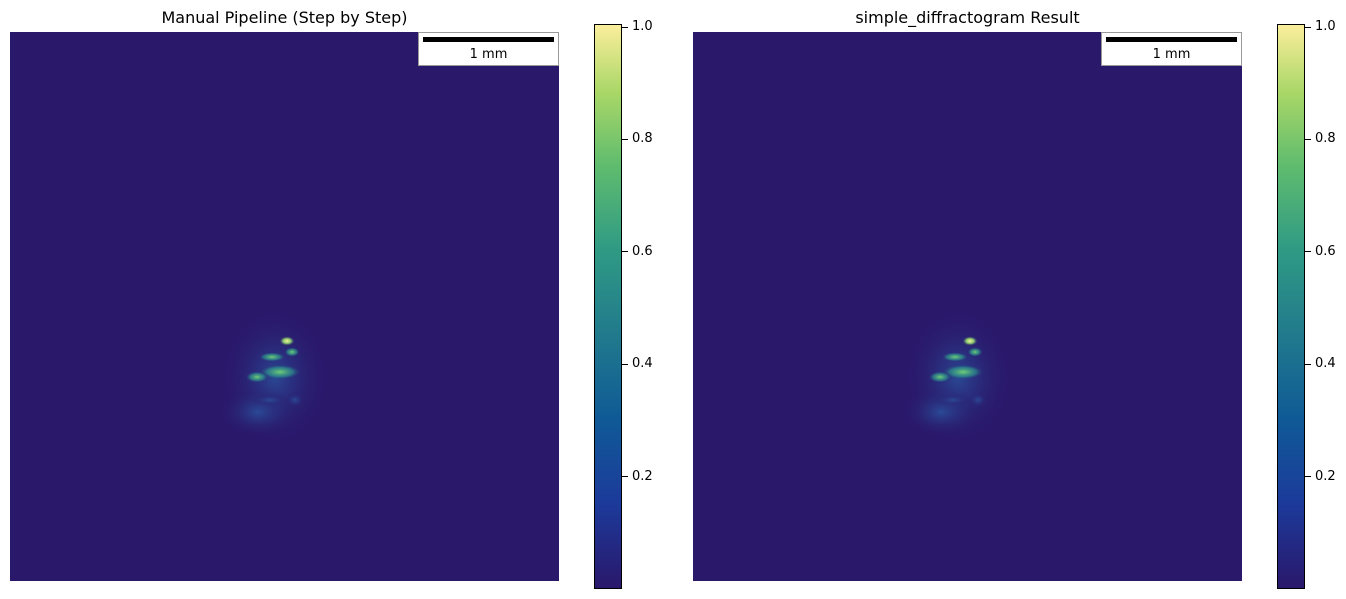  I want to click on panel-title-manual: Manual Pipeline (Step by Step), so click(284, 17).